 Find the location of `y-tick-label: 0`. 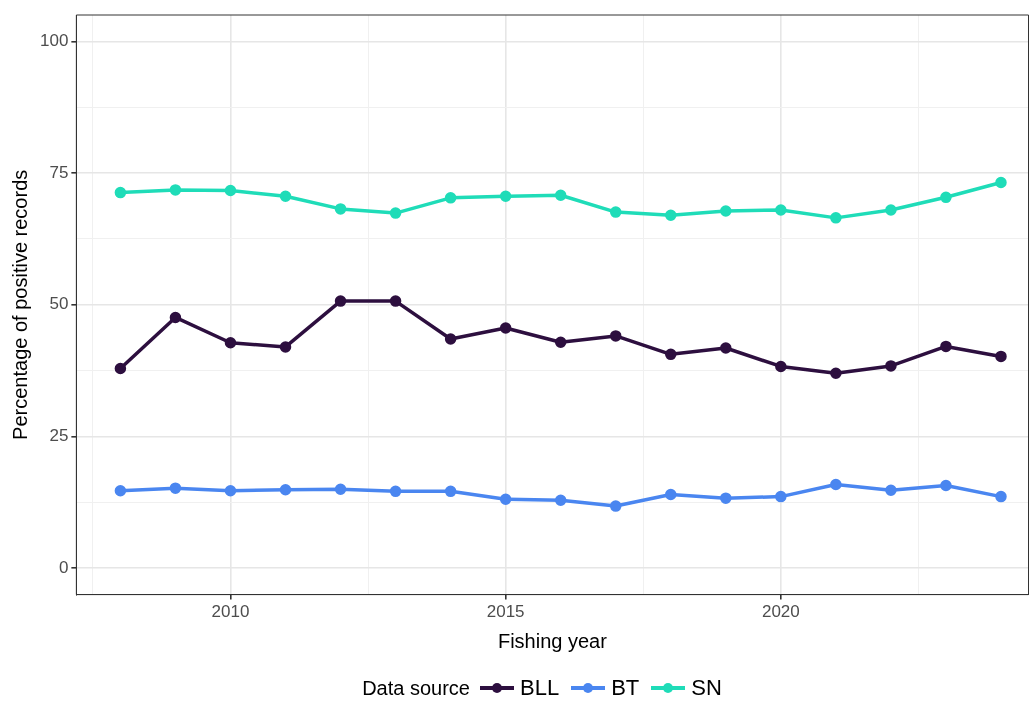

y-tick-label: 0 is located at coordinates (63, 567).